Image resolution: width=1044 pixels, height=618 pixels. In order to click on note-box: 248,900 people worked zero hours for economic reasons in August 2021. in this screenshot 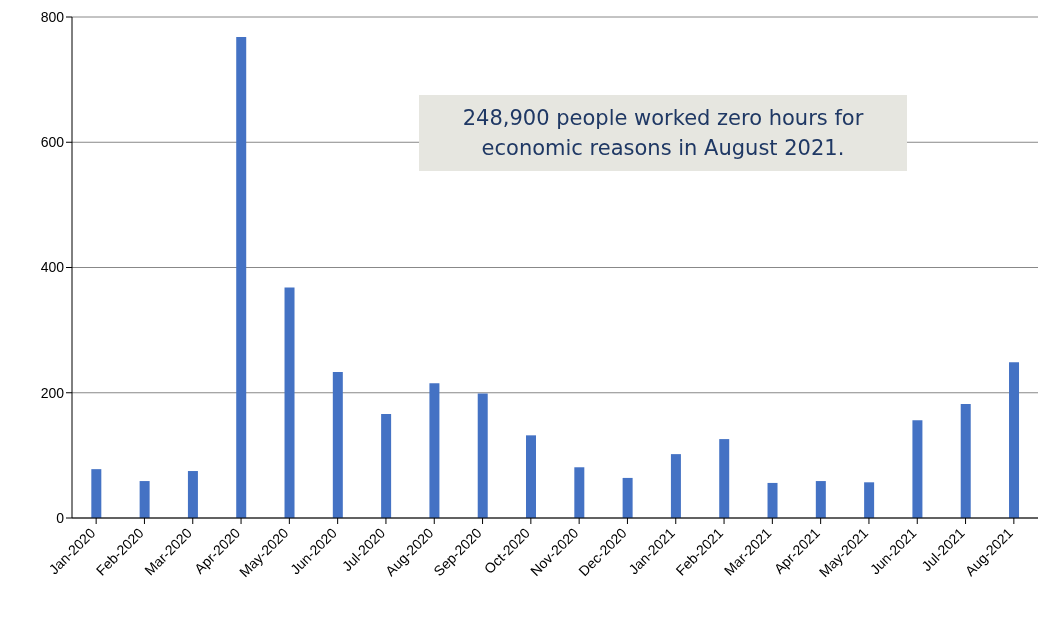, I will do `click(663, 133)`.